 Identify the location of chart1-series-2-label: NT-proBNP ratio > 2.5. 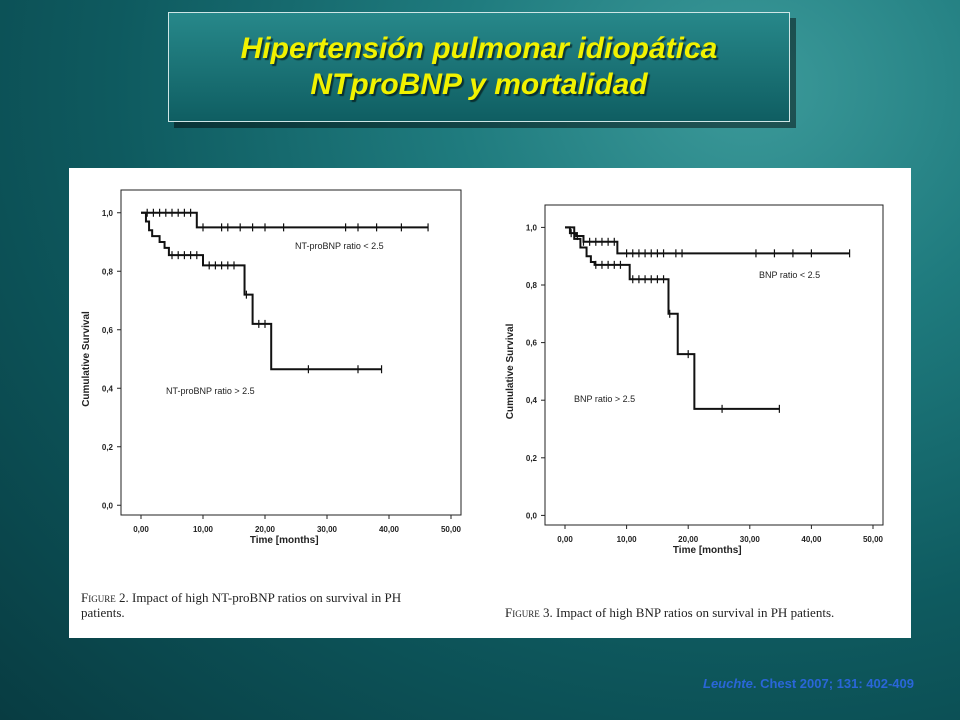
(210, 391).